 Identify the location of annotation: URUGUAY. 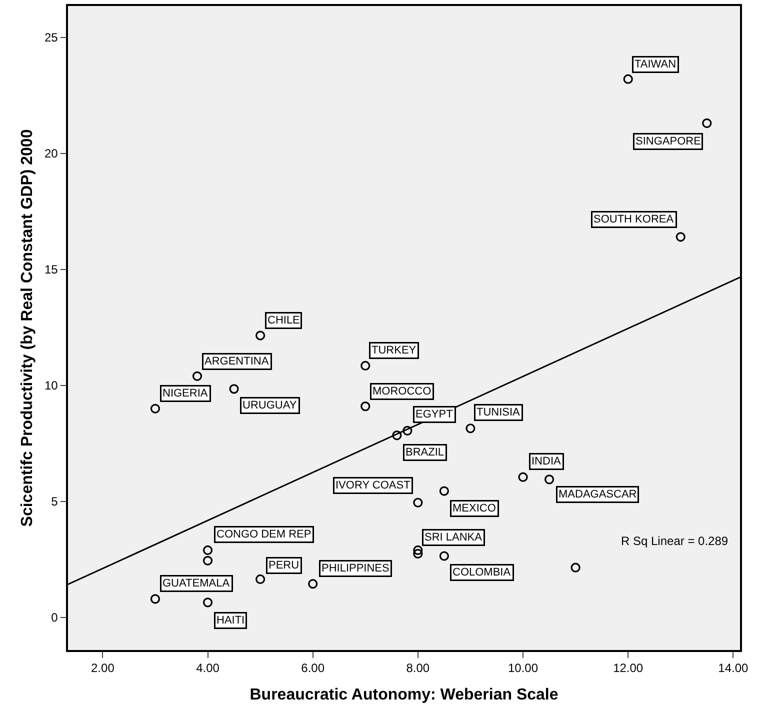
(270, 406).